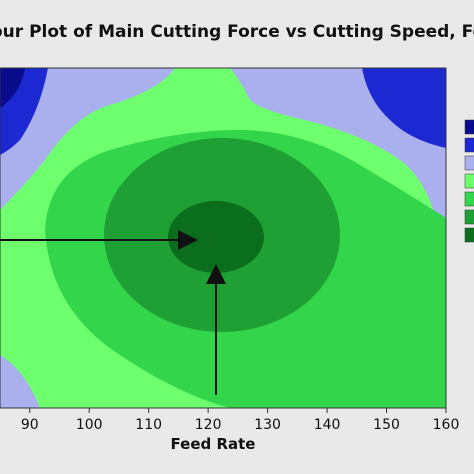 This screenshot has width=474, height=474. Describe the element at coordinates (213, 444) in the screenshot. I see `x-axis-label: Feed Rate` at that location.